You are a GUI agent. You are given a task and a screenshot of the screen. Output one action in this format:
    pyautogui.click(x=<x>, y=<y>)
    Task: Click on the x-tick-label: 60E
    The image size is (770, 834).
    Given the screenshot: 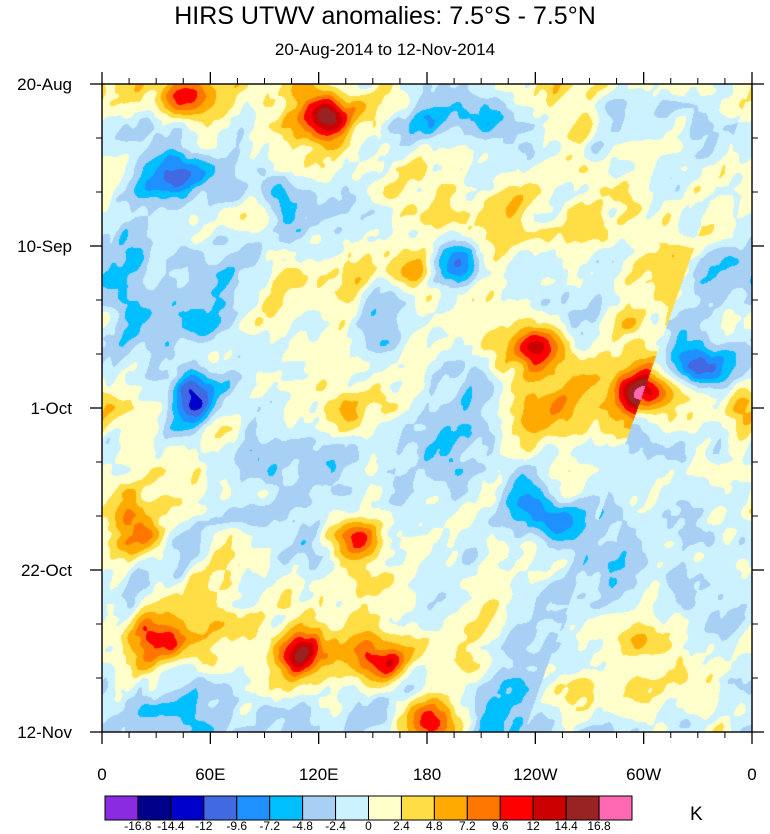 What is the action you would take?
    pyautogui.click(x=210, y=774)
    